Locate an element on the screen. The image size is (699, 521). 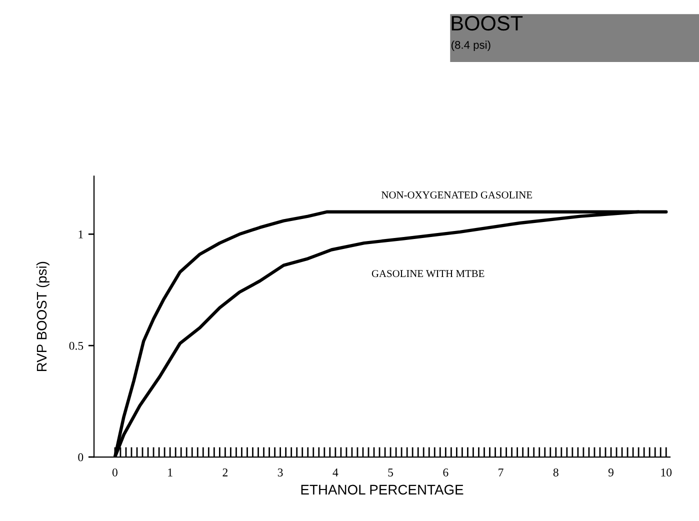
series-label: NON-OXYGENATED GASOLINE is located at coordinates (457, 194).